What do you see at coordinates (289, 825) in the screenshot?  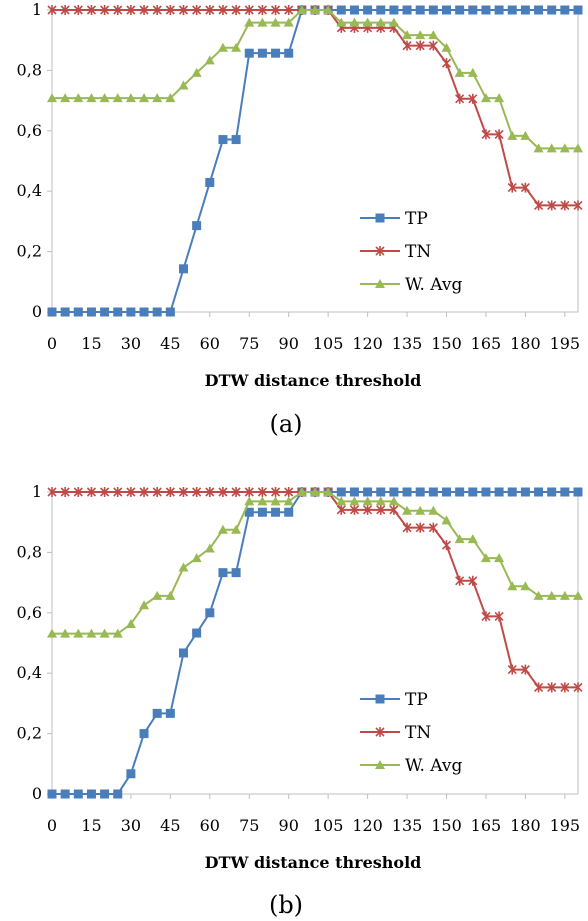 I see `x-tick-label: 90` at bounding box center [289, 825].